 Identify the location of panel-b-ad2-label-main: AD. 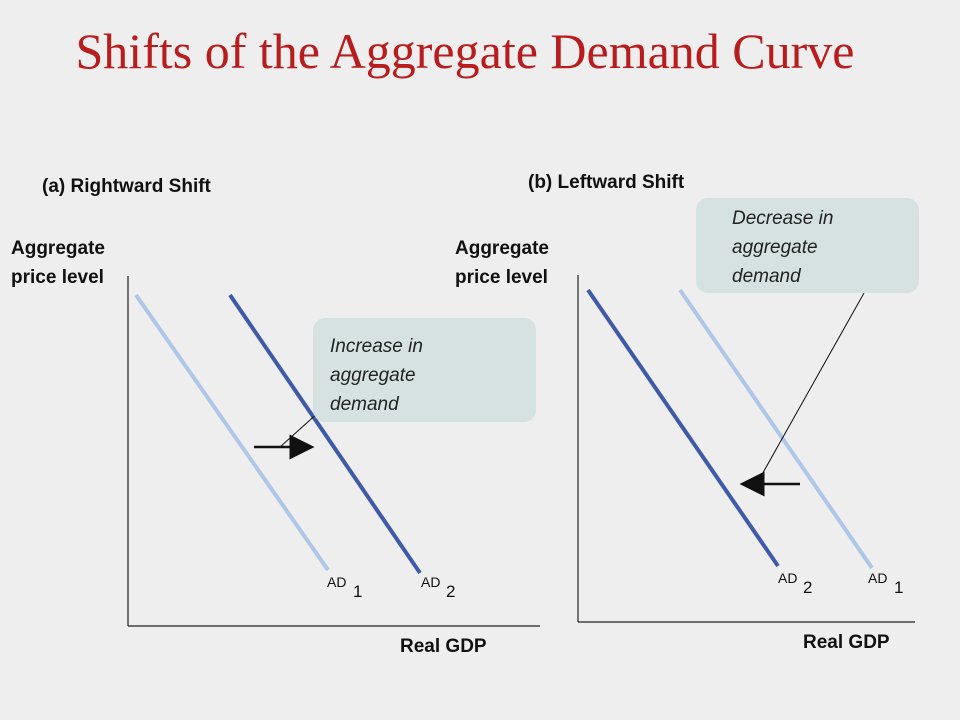
(788, 578).